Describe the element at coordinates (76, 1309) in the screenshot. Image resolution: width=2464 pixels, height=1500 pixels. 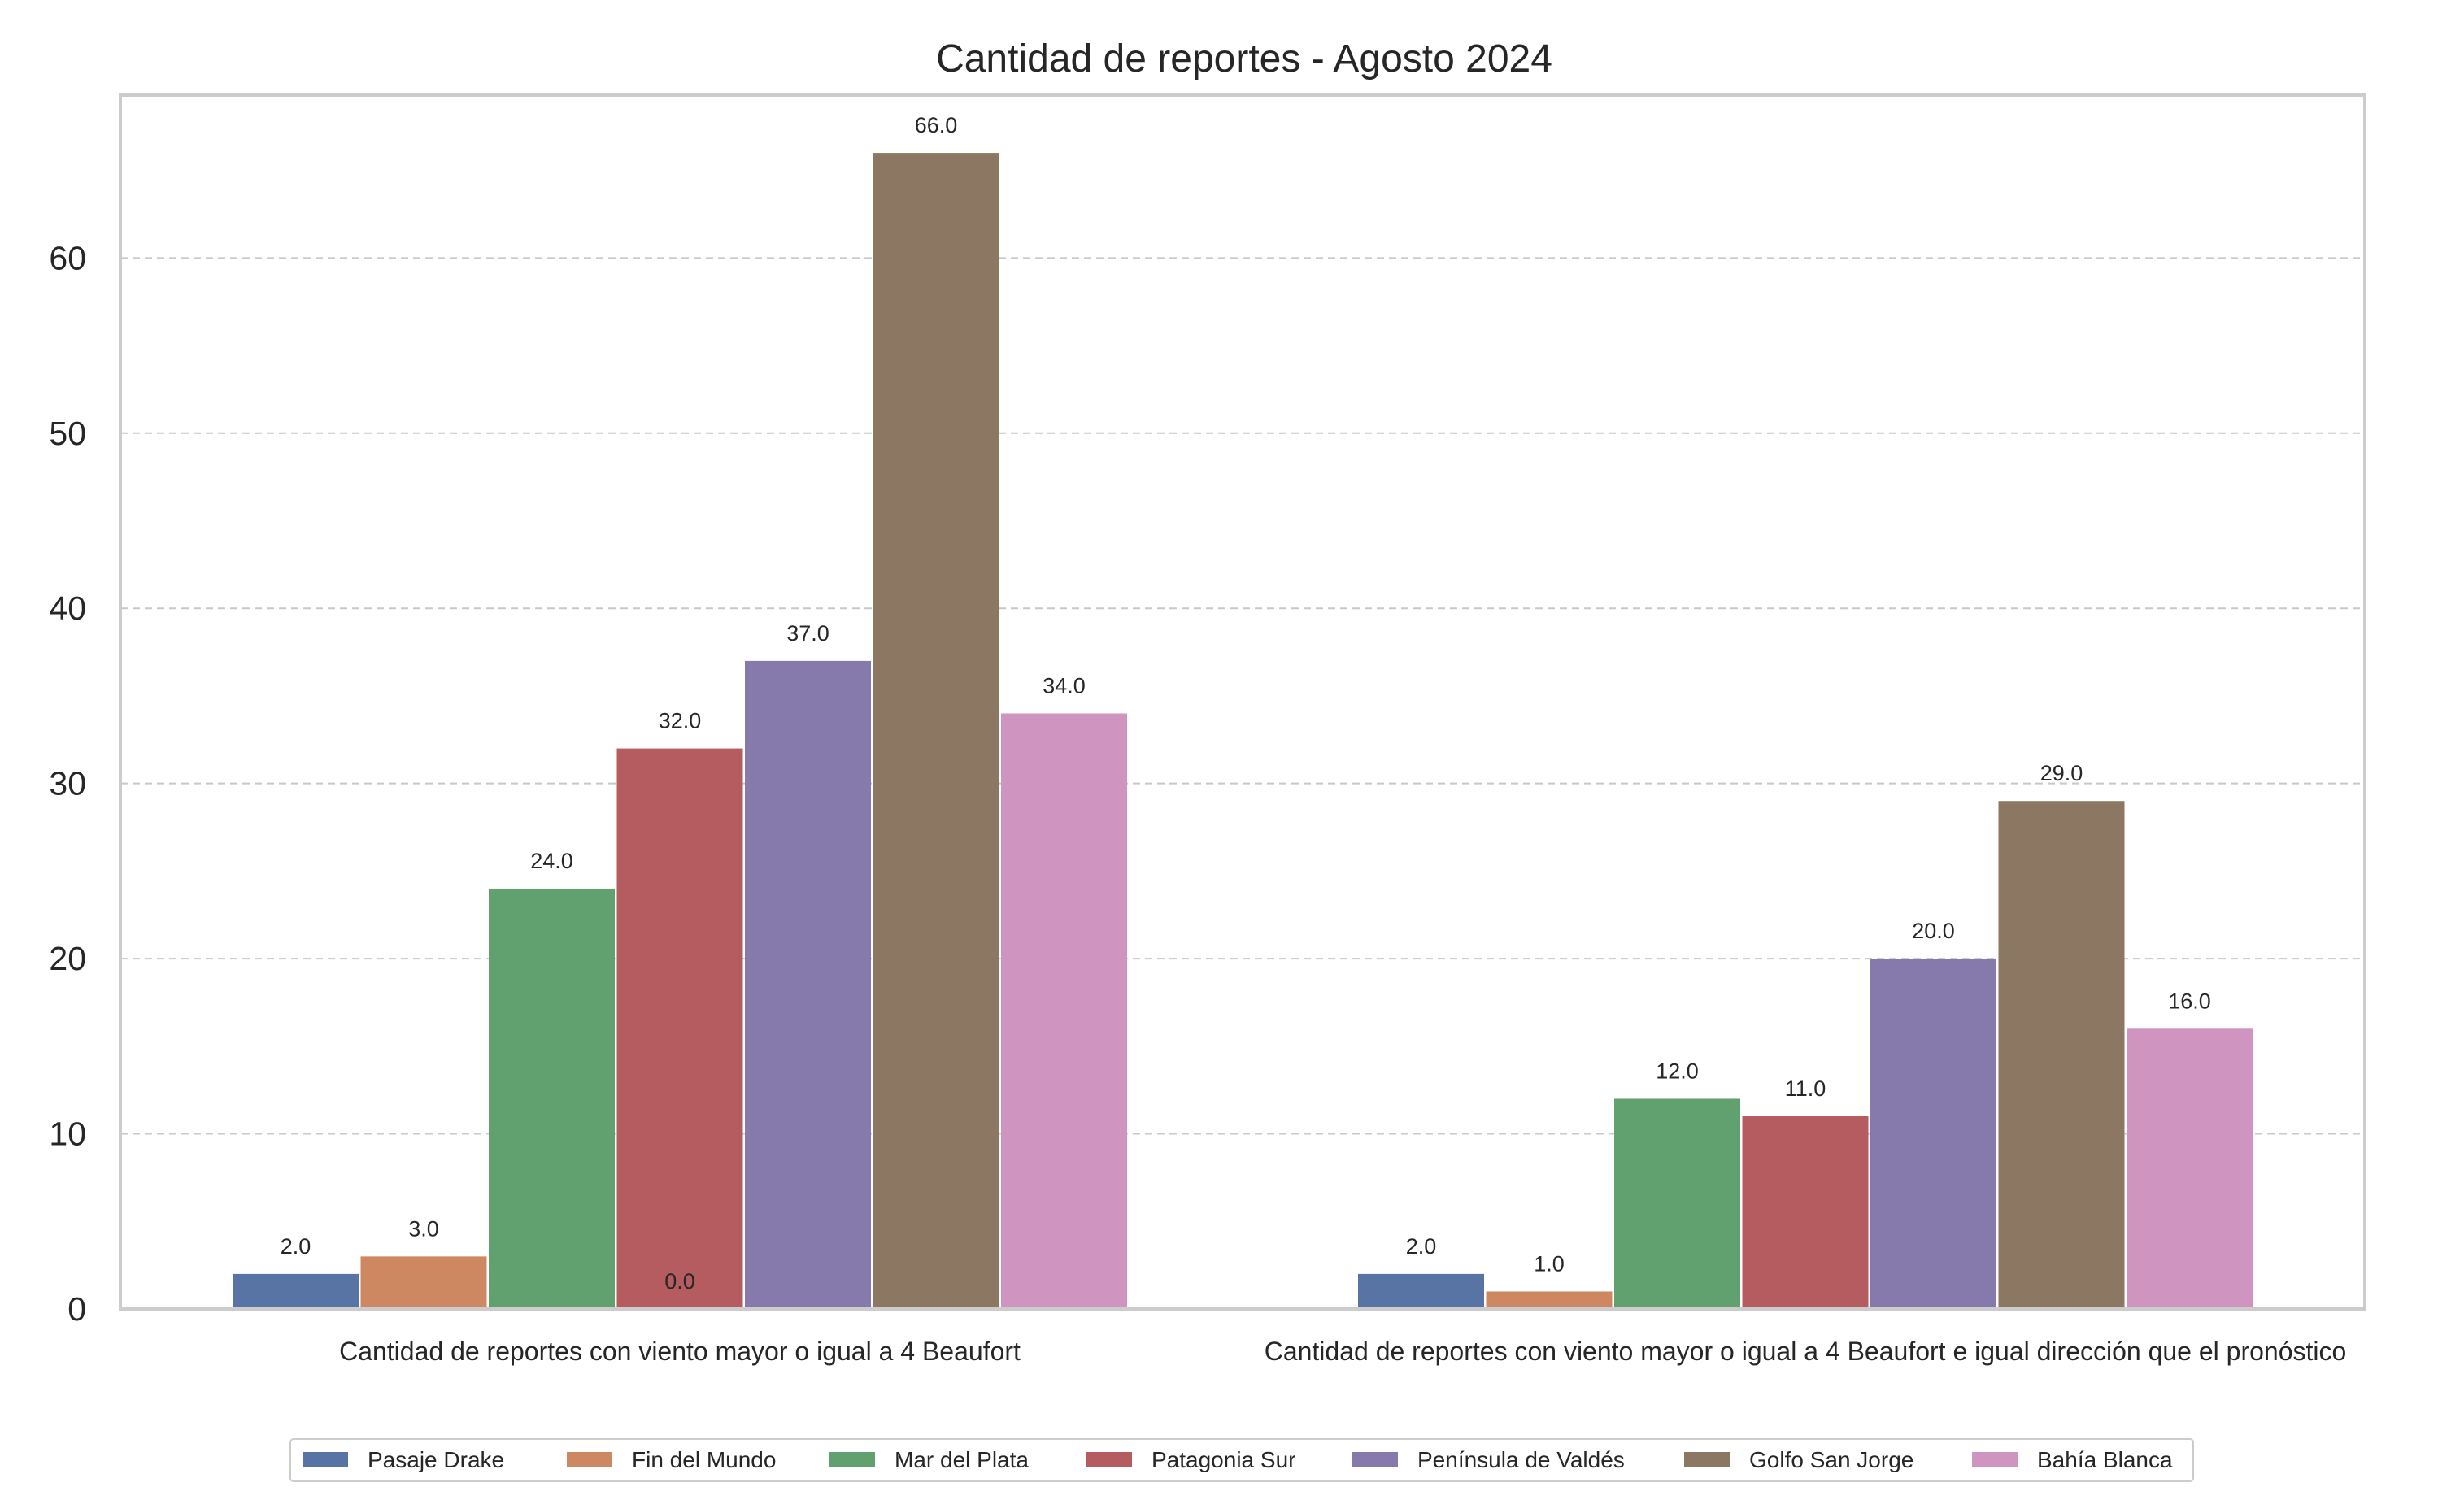
I see `y-tick-label: 0` at that location.